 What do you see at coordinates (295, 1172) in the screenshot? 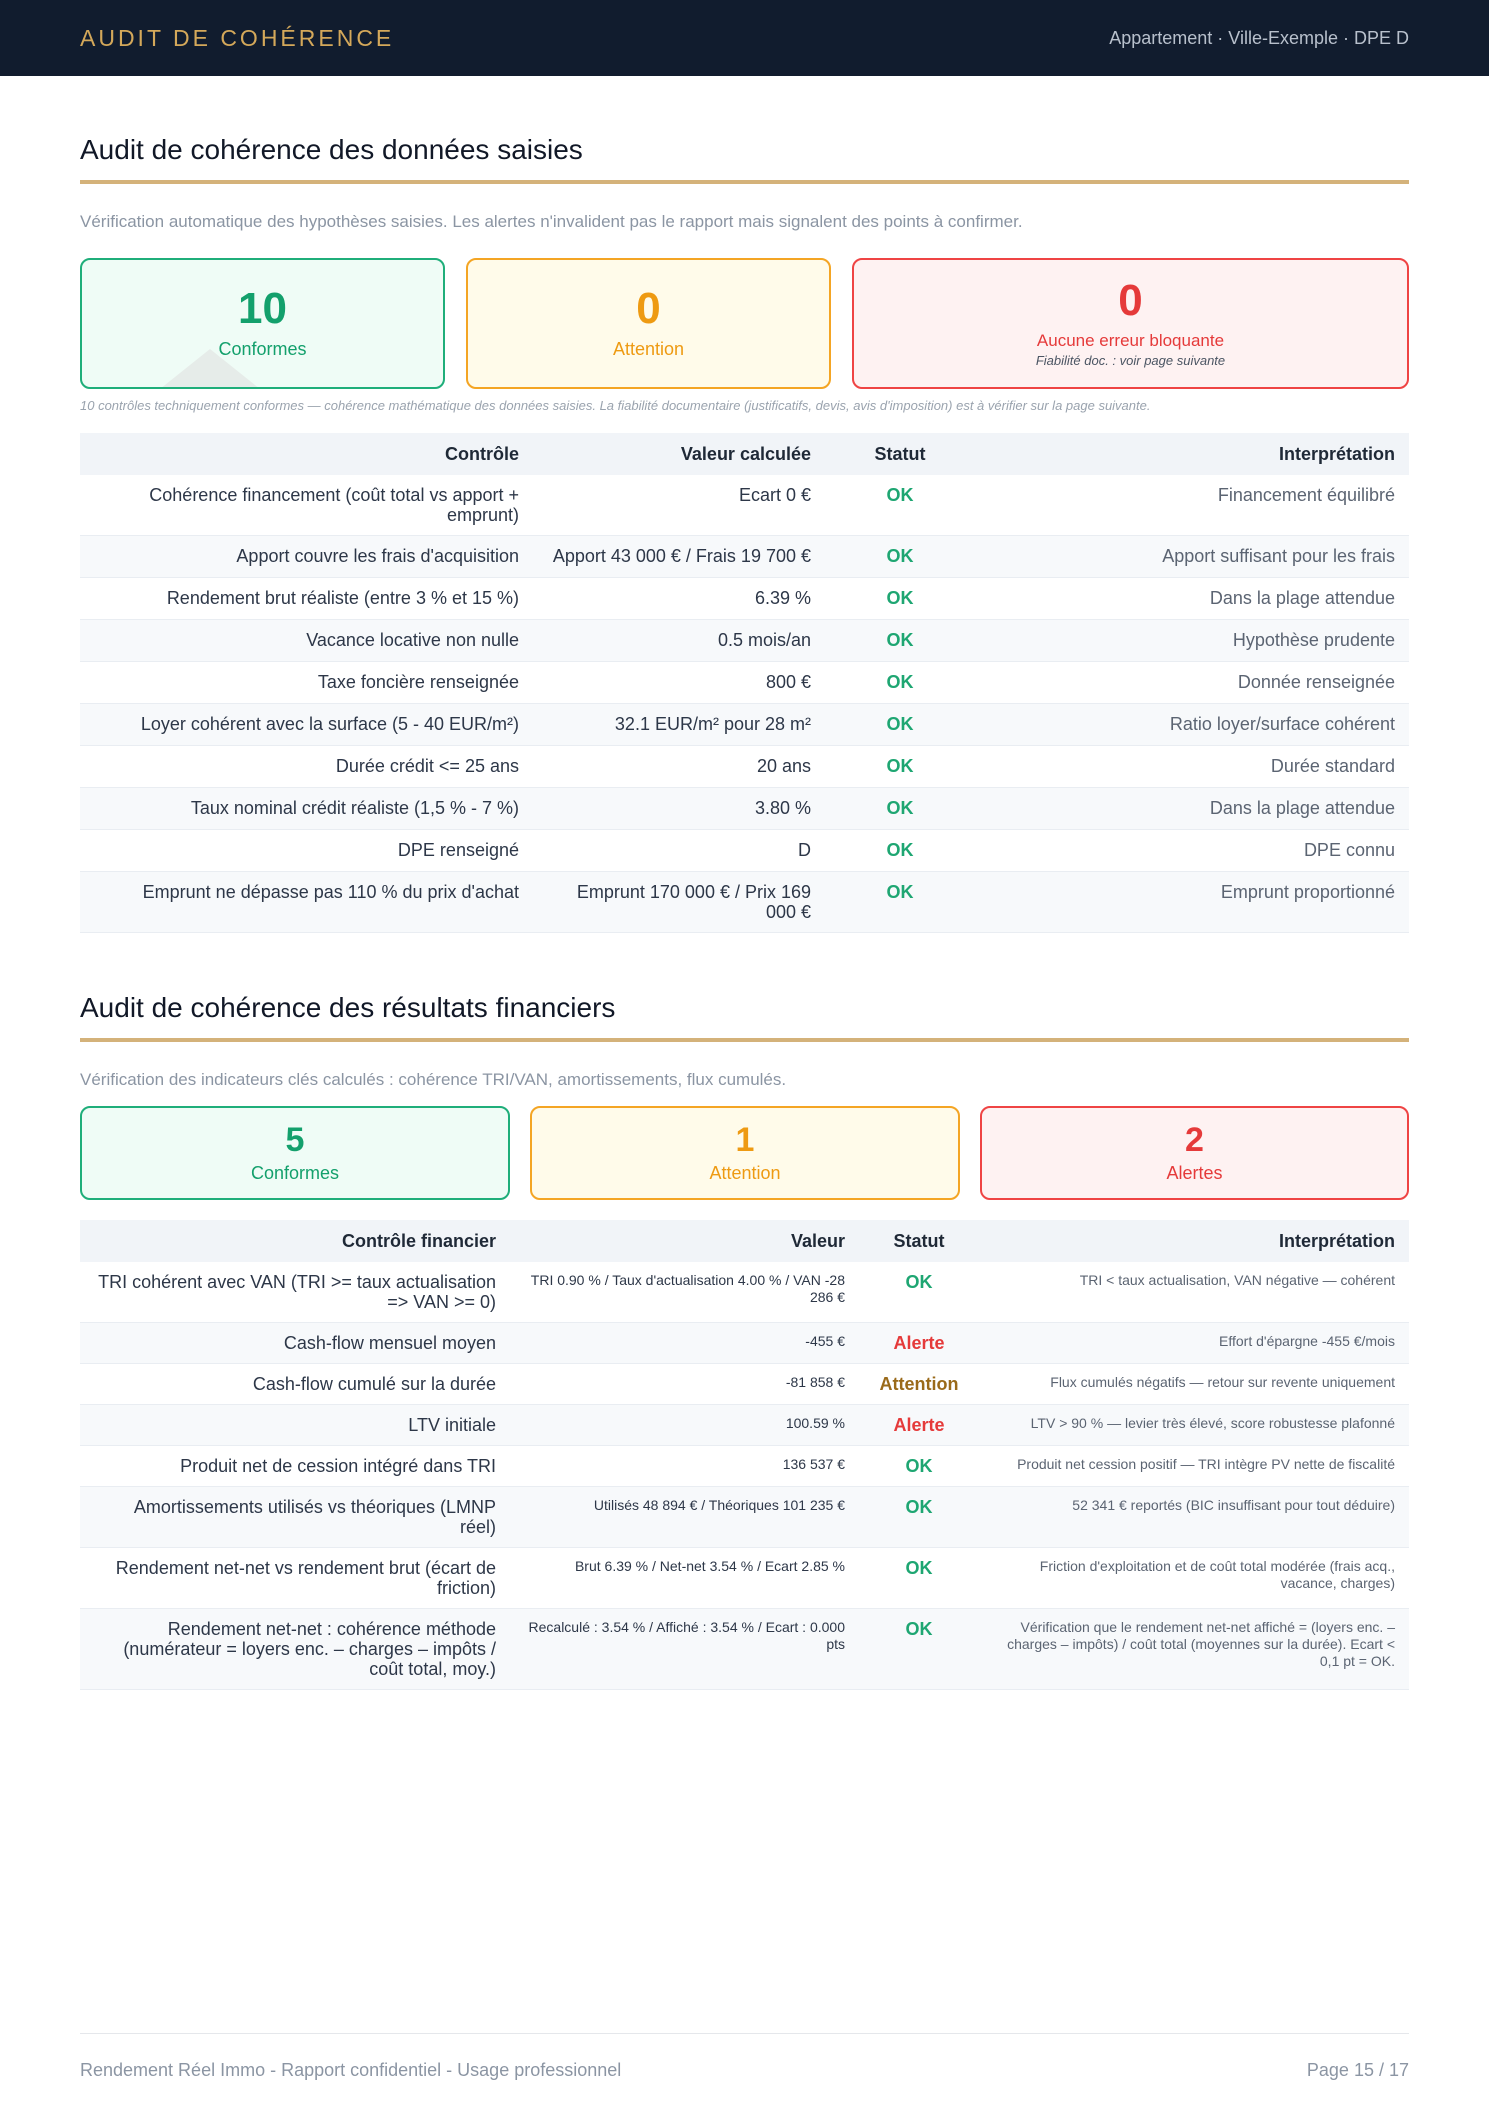
I see `card-label: Conformes` at bounding box center [295, 1172].